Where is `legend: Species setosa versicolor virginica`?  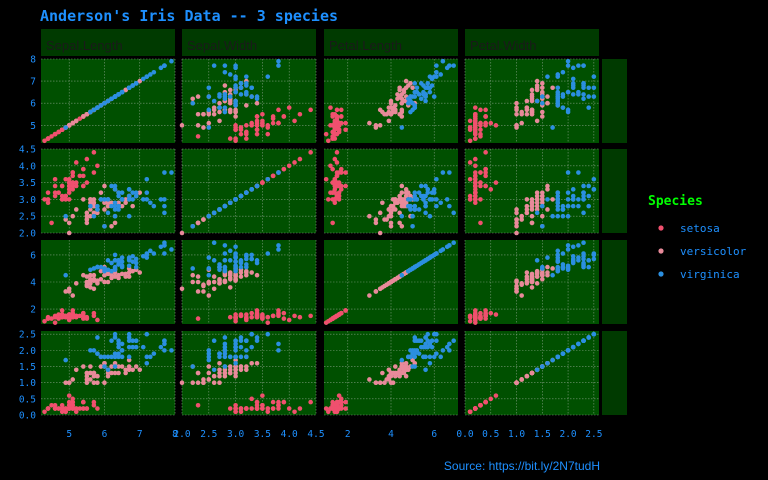 legend: Species setosa versicolor virginica is located at coordinates (697, 237).